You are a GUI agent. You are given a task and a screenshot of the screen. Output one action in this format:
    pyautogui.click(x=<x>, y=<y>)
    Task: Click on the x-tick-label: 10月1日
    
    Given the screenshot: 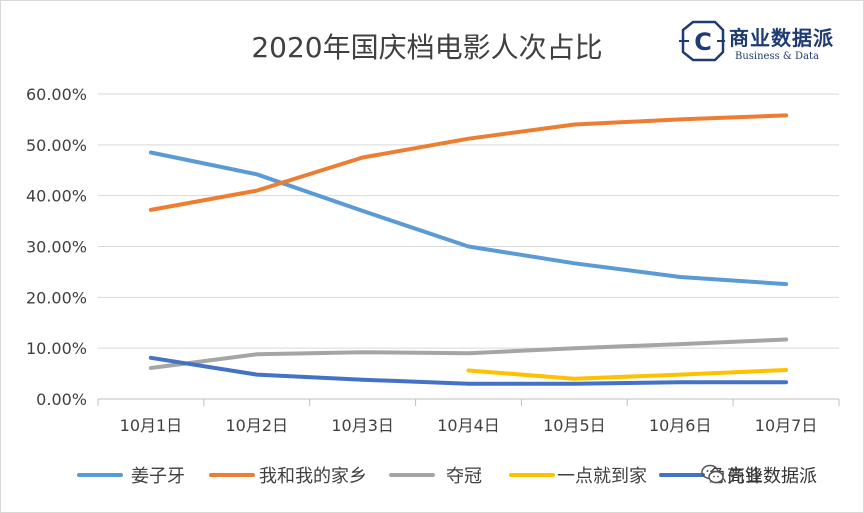 What is the action you would take?
    pyautogui.click(x=151, y=425)
    